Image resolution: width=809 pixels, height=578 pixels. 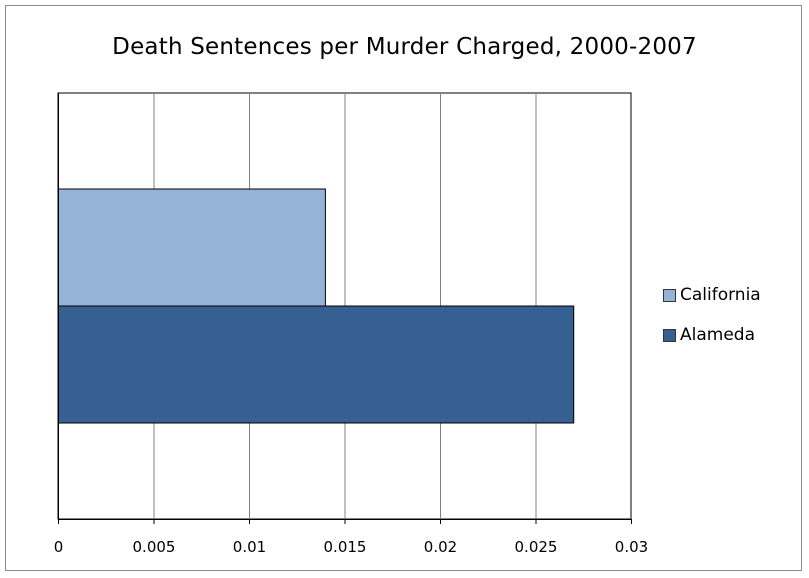 I want to click on legend-item-alameda: Alameda, so click(x=712, y=335).